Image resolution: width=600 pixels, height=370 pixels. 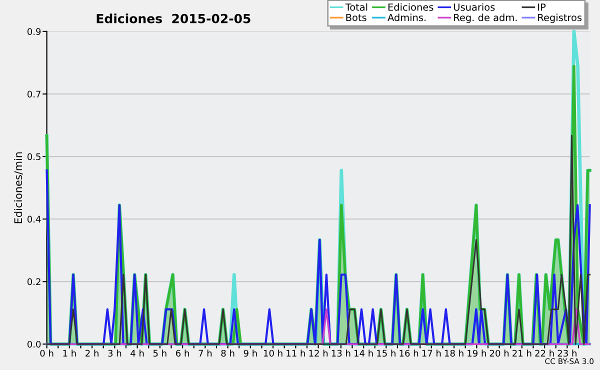 I want to click on x-tick-label: 9 h, so click(x=250, y=353).